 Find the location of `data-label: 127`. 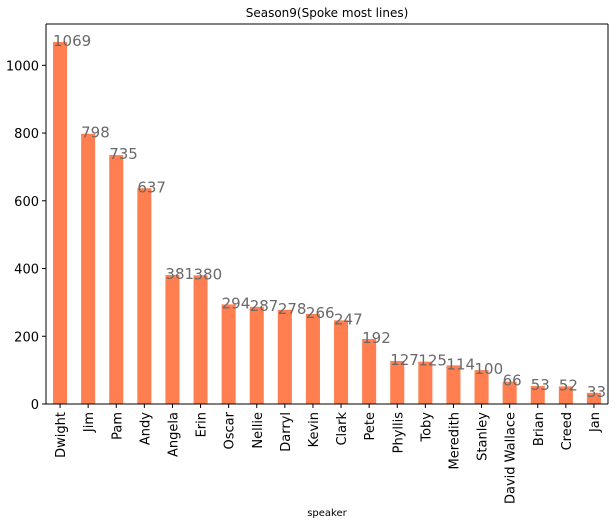

data-label: 127 is located at coordinates (404, 360).